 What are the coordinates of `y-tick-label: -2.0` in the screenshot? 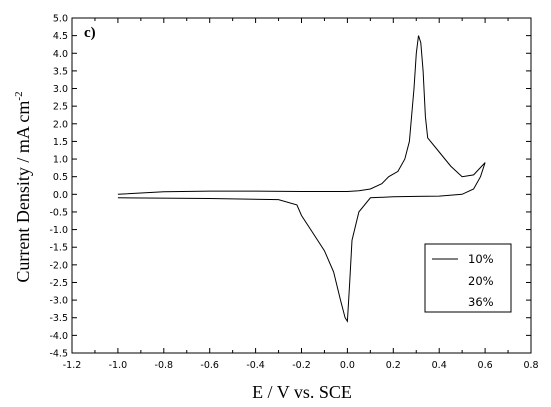 It's located at (58, 265).